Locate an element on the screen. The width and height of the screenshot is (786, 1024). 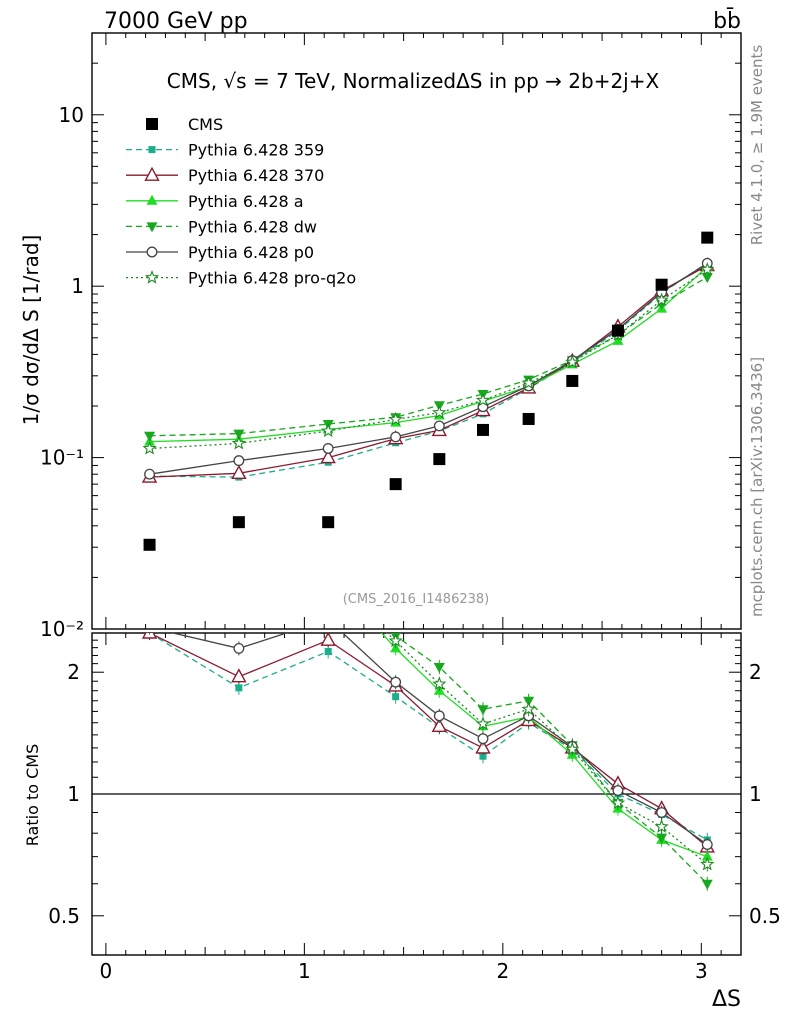
ratio-line-p370 is located at coordinates (428, 740).